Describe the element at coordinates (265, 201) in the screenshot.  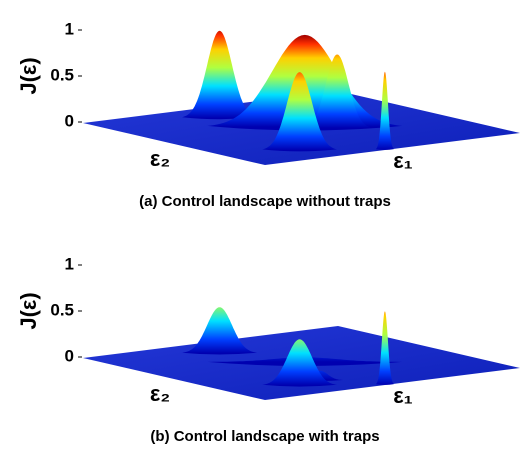
I see `caption: (a) Control landscape without traps` at that location.